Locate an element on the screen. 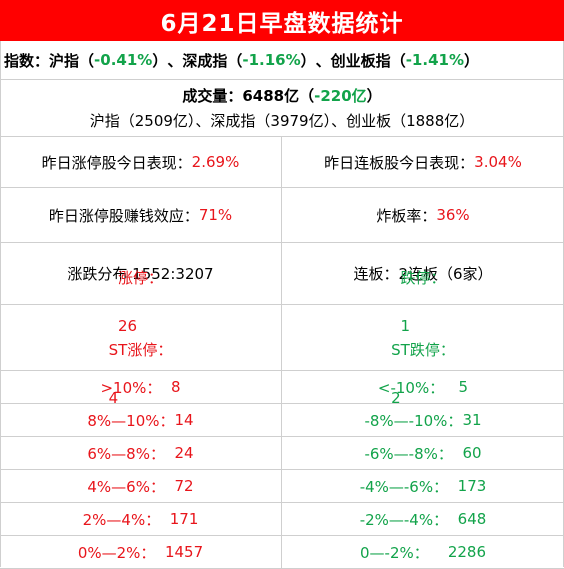 The width and height of the screenshot is (564, 569). row-label: 涨停： is located at coordinates (140, 277).